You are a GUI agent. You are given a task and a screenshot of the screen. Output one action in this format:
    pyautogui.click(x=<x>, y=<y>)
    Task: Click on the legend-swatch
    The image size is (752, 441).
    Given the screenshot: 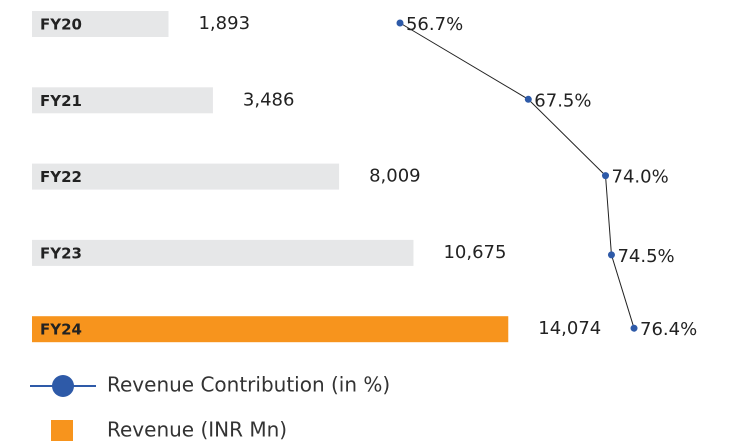 What is the action you would take?
    pyautogui.click(x=62, y=430)
    